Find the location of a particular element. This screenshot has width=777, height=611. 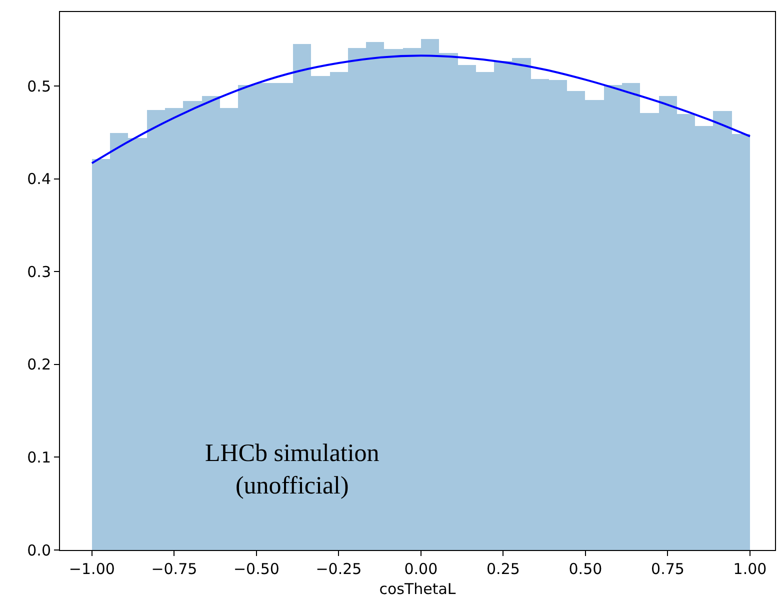

y-tick-label: 0.3 is located at coordinates (39, 271).